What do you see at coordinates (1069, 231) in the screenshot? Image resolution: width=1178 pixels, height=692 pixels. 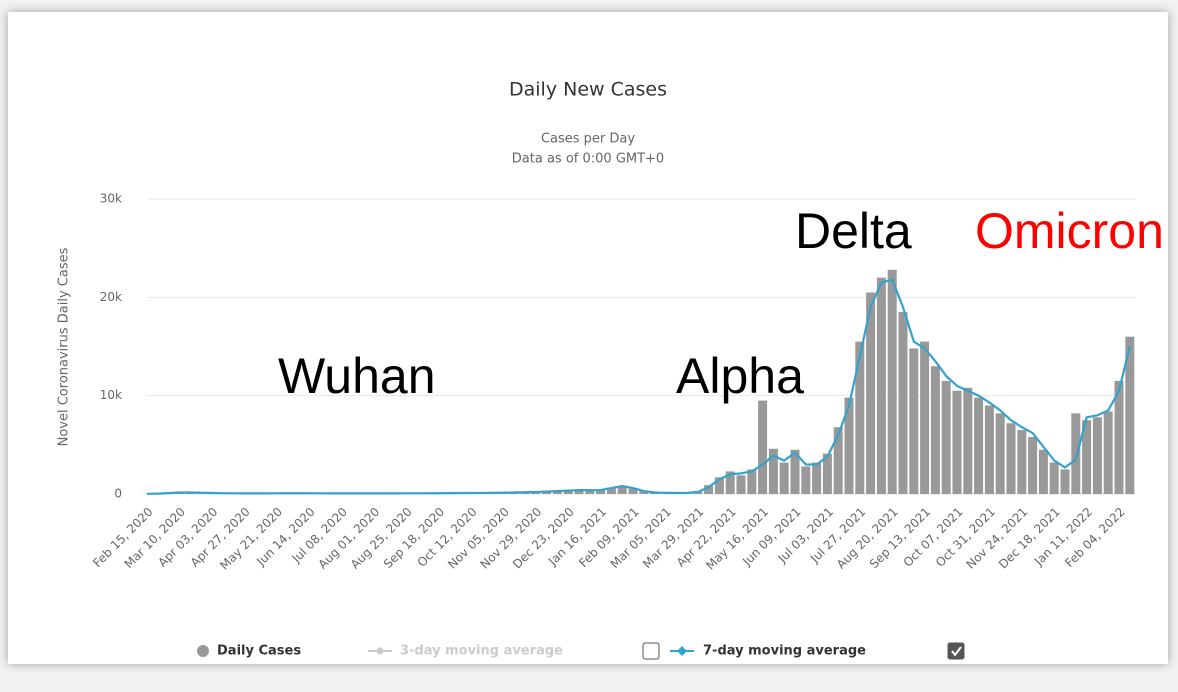 I see `annotation: Omicron` at bounding box center [1069, 231].